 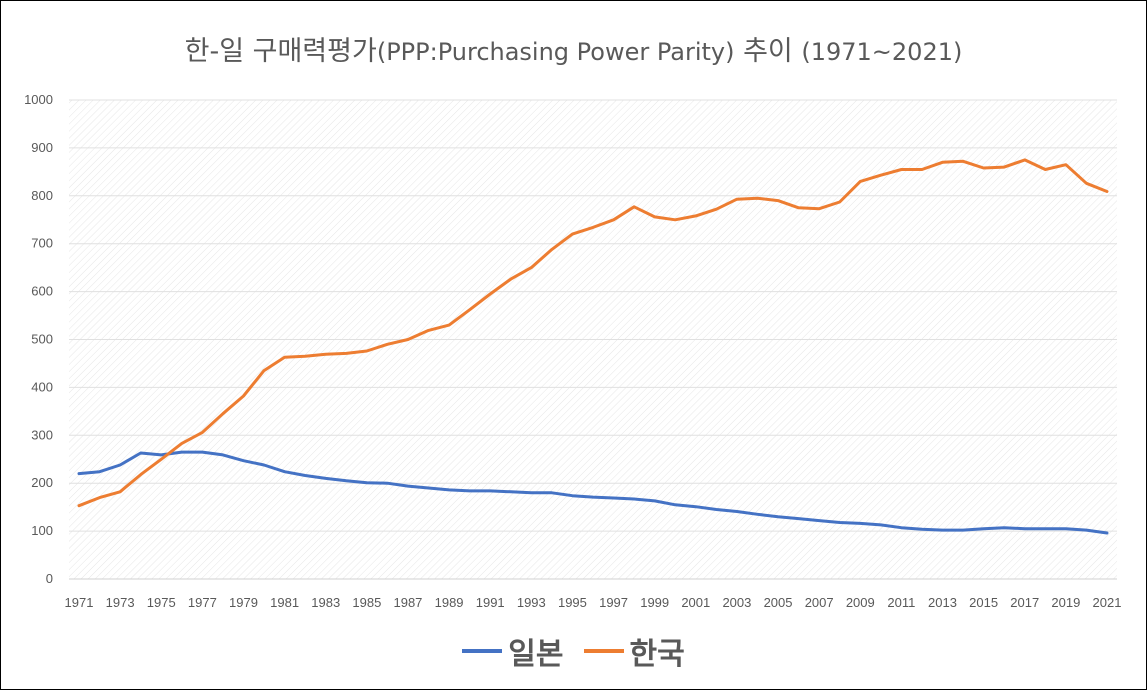 What do you see at coordinates (531, 602) in the screenshot?
I see `x-tick-label: 1993` at bounding box center [531, 602].